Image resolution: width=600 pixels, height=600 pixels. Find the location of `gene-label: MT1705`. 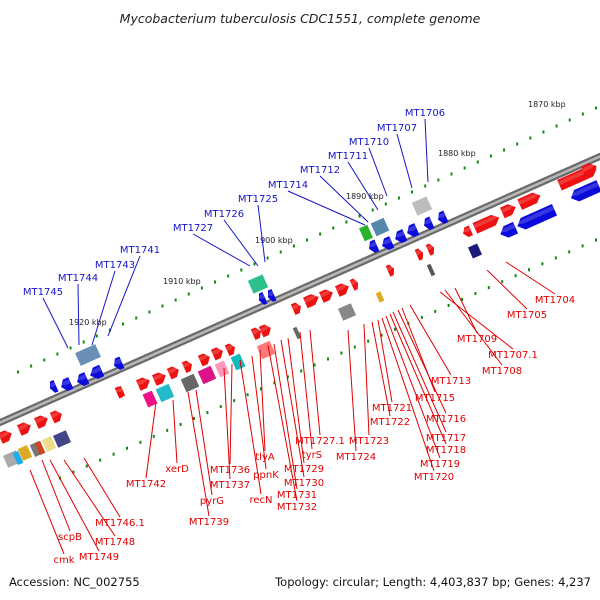

gene-label: MT1705 is located at coordinates (527, 315).